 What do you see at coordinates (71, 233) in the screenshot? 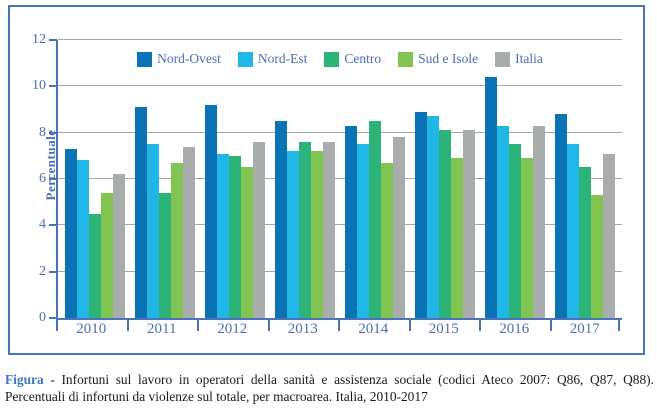
I see `bar-2010-nord-ovest` at bounding box center [71, 233].